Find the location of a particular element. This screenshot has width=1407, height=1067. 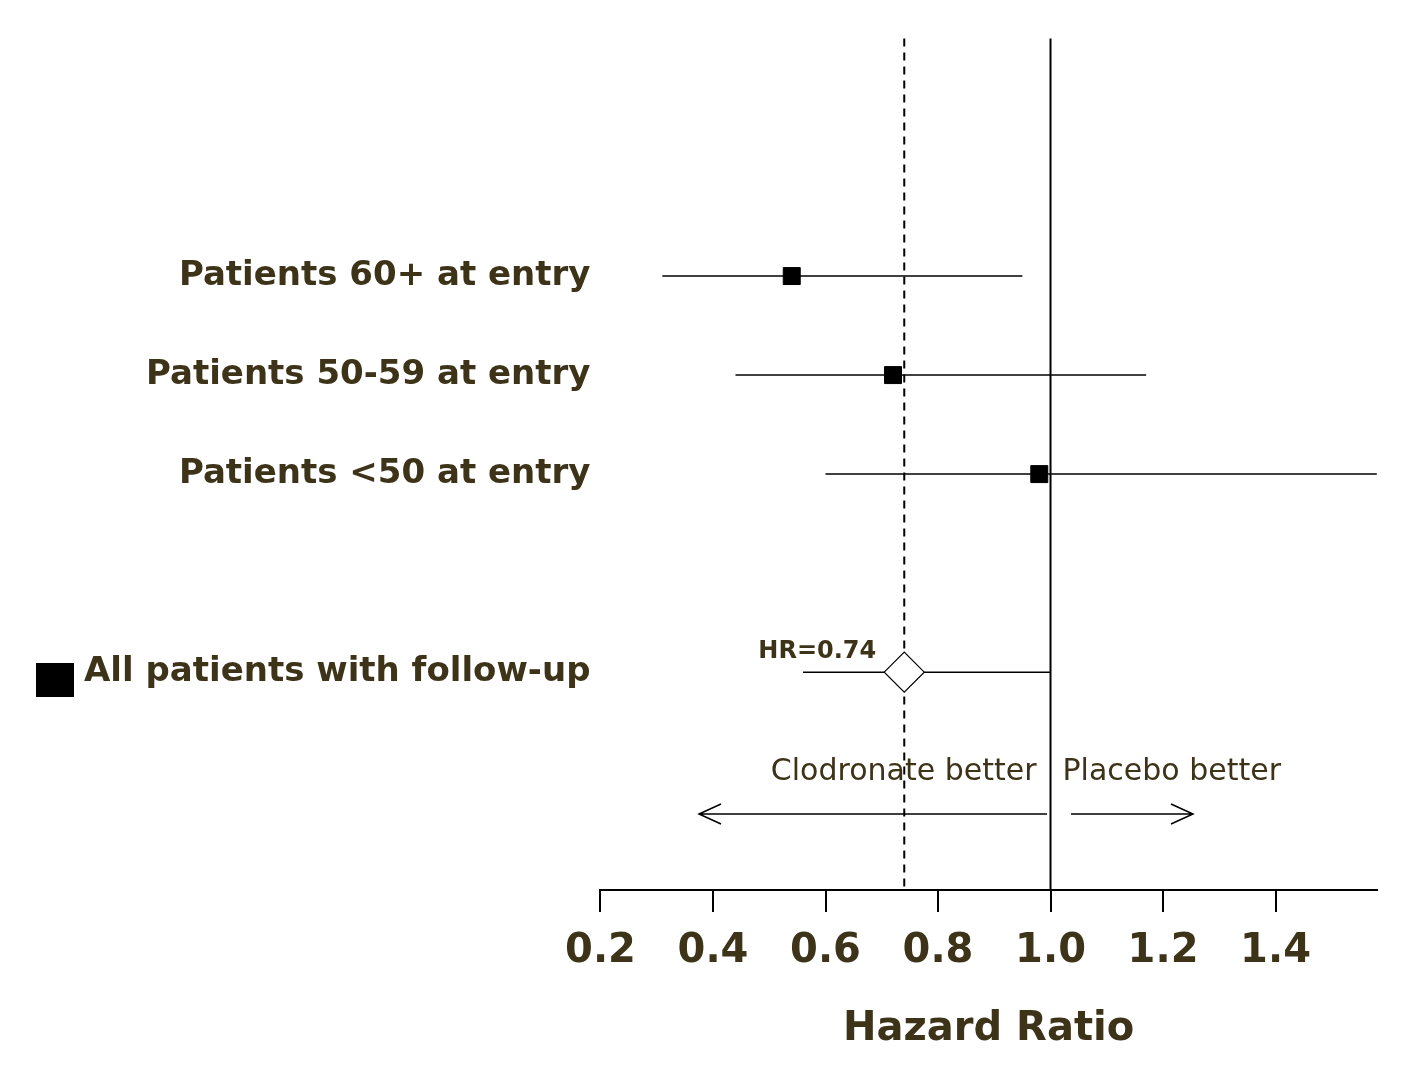

annotation: HR=0.74 is located at coordinates (817, 650).